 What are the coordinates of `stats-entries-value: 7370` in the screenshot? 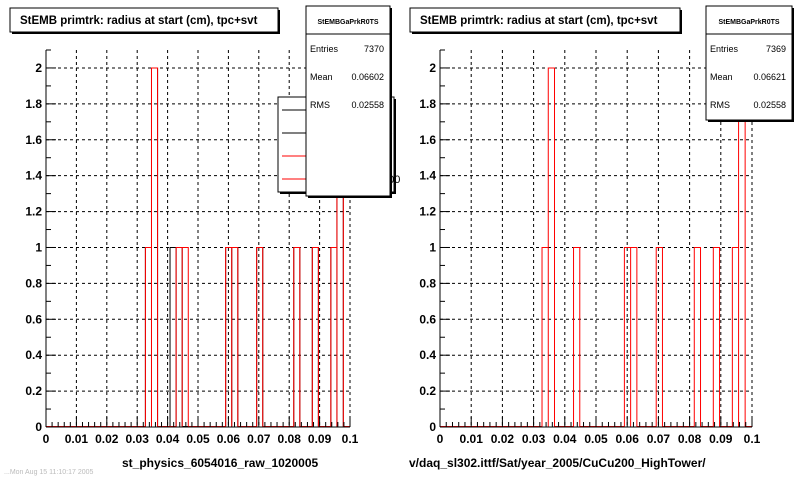 It's located at (374, 49).